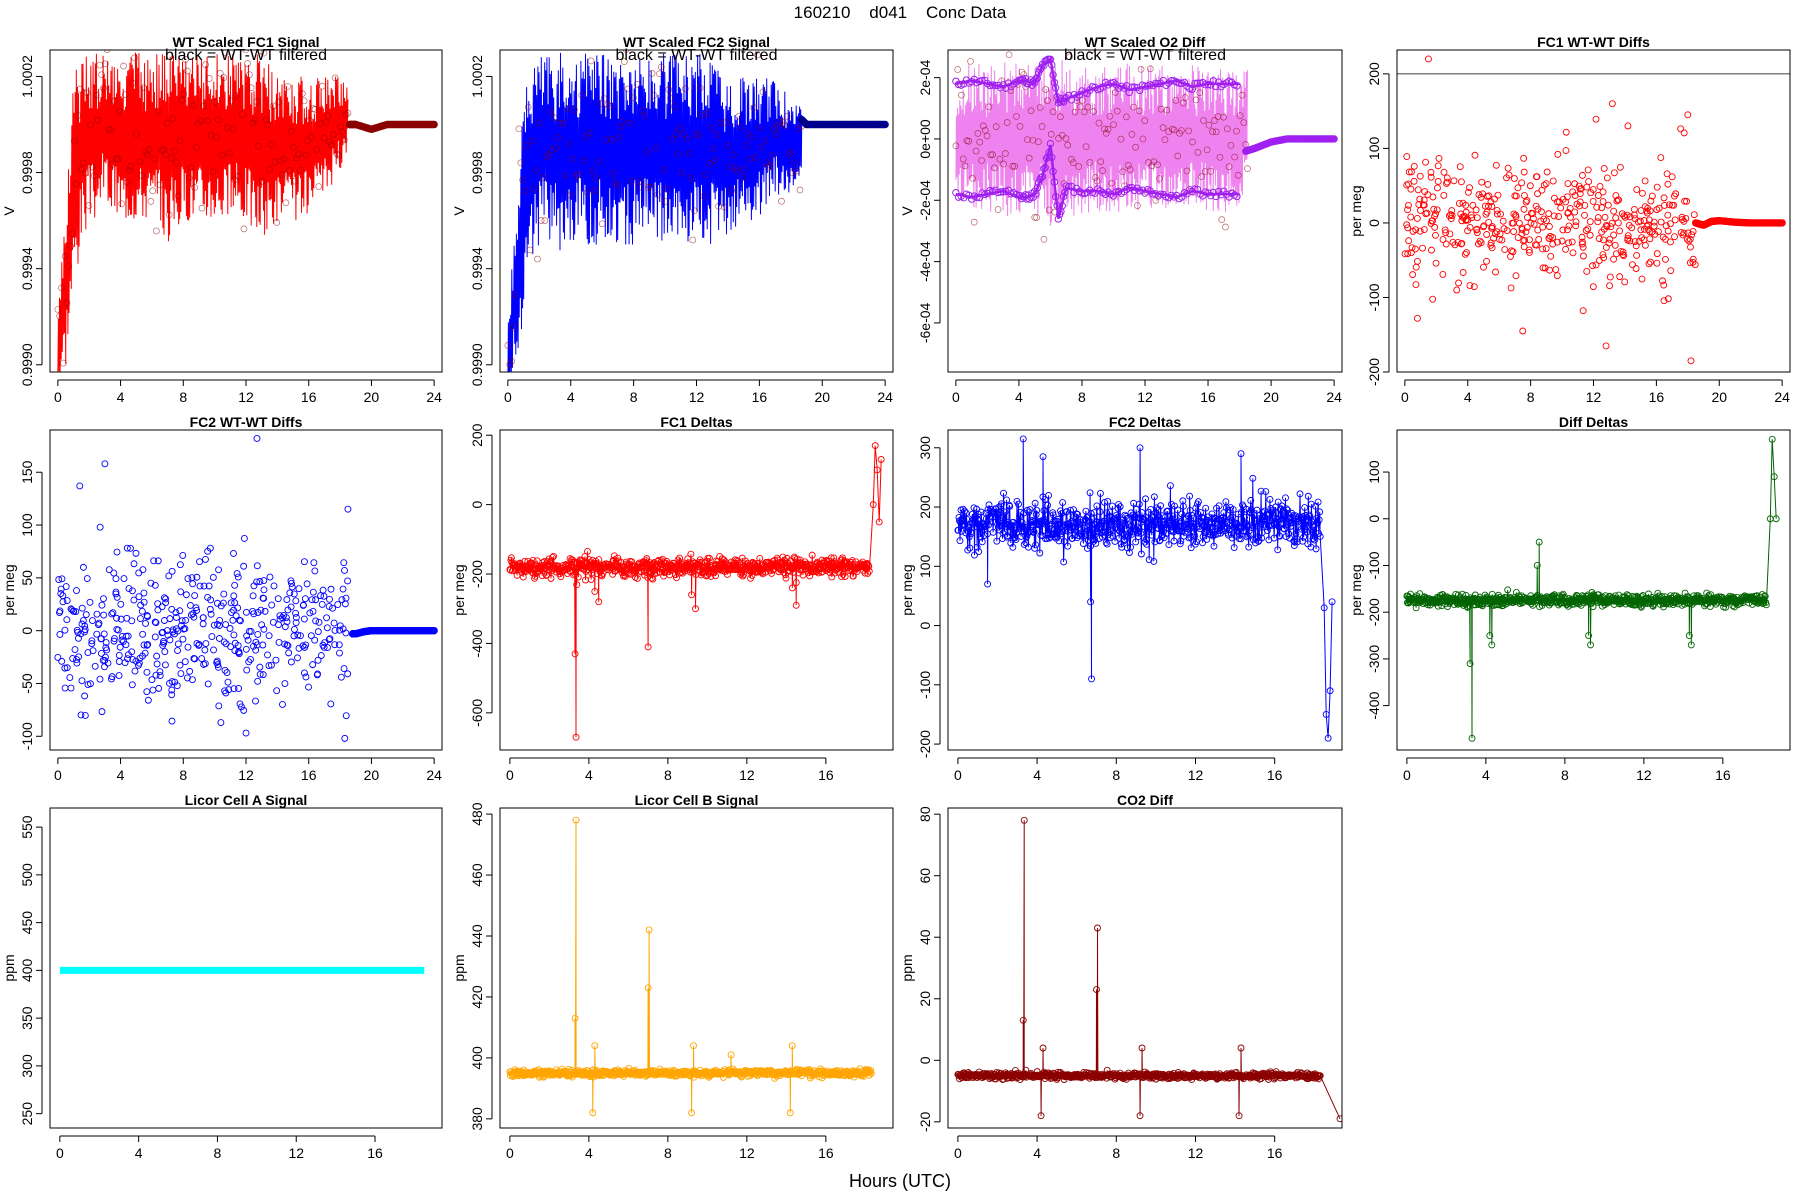  Describe the element at coordinates (245, 42) in the screenshot. I see `panel-title: WT Scaled FC1 Signal` at that location.